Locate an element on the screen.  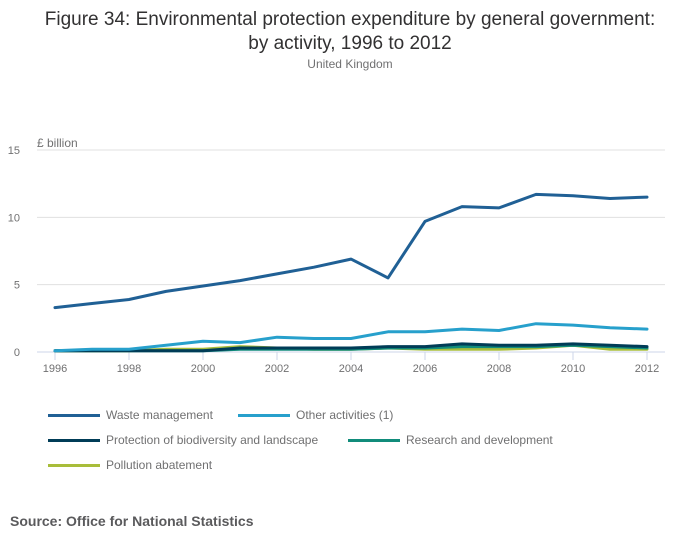
legend-label: Other activities (1) is located at coordinates (345, 415).